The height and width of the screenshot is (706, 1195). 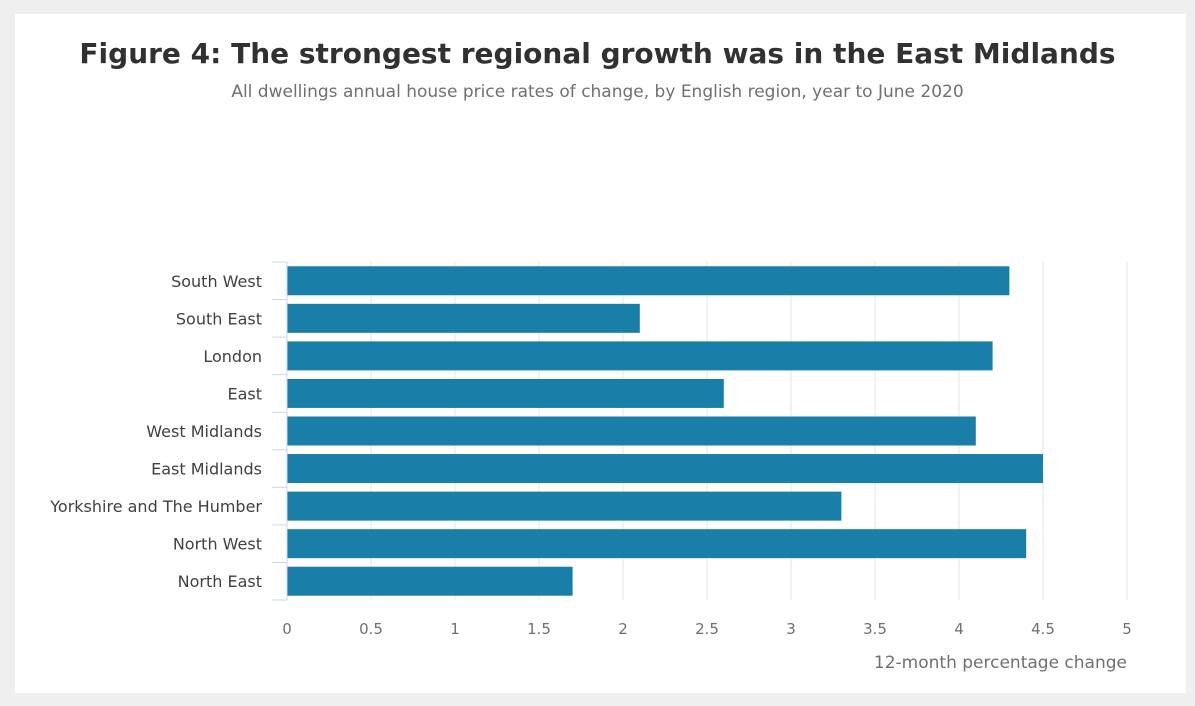 What do you see at coordinates (1127, 629) in the screenshot?
I see `x-tick-label: 5` at bounding box center [1127, 629].